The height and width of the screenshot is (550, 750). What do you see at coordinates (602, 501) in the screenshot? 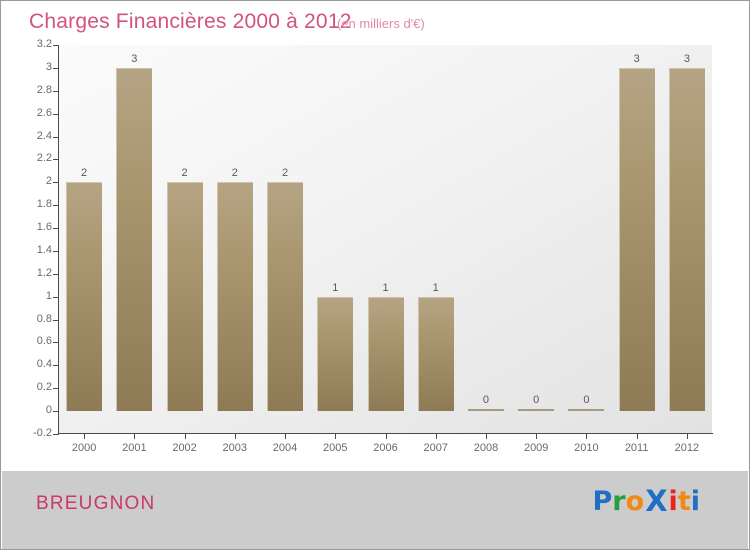
I see `logo-letter: P` at bounding box center [602, 501].